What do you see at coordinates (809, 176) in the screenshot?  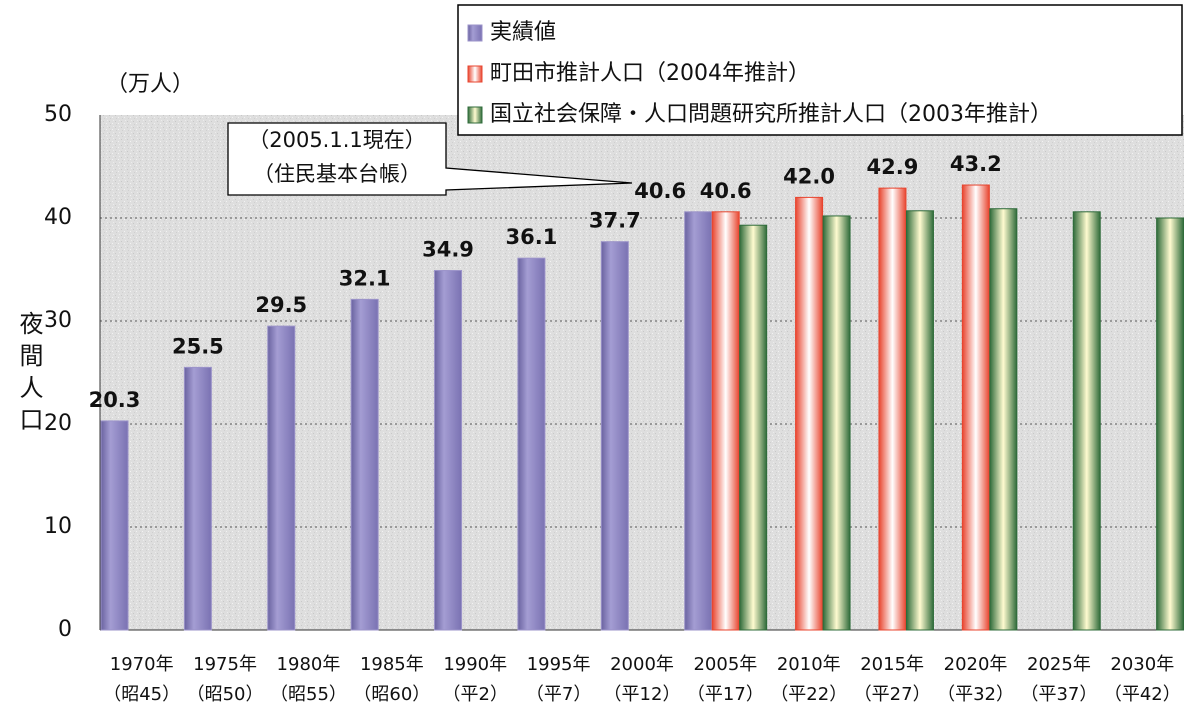 I see `data-label: 42.0` at bounding box center [809, 176].